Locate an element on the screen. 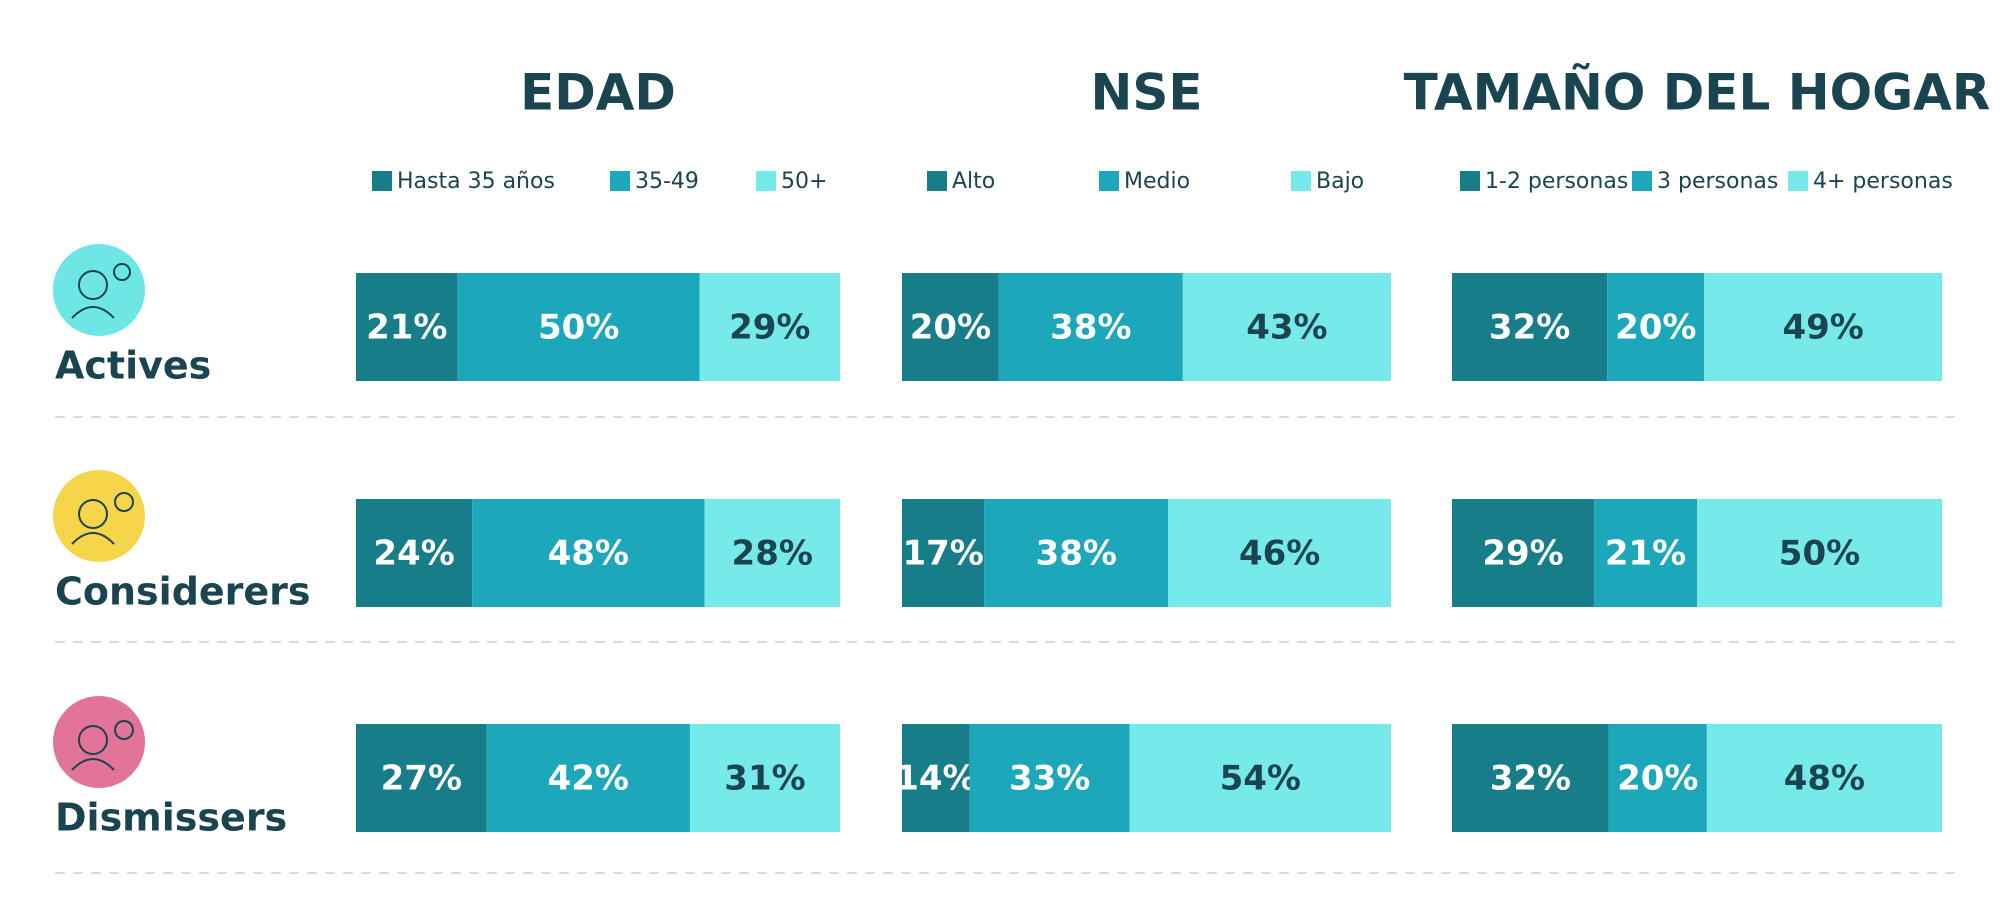  chart-title: EDAD is located at coordinates (598, 93).